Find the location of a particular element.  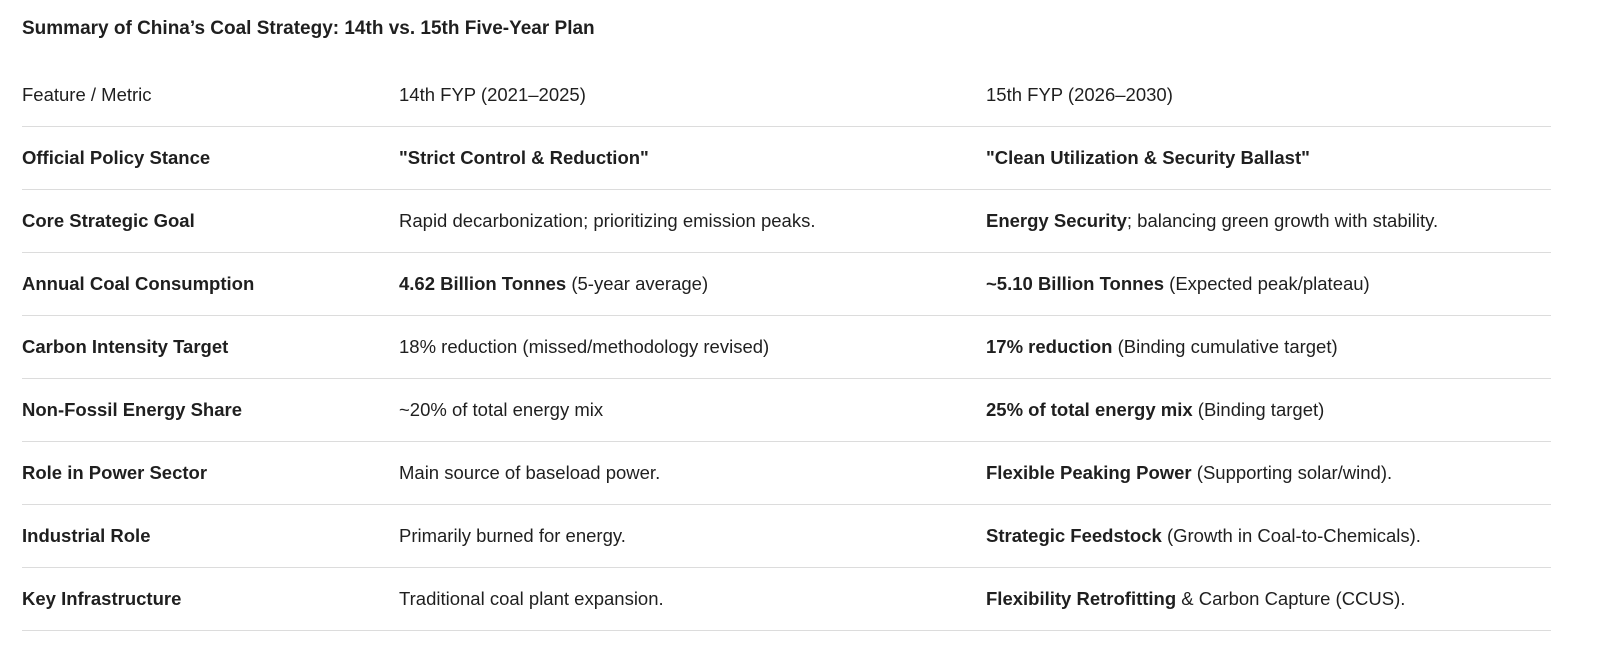

cell-text: (Growth in Coal-to-Chemicals). is located at coordinates (1291, 535).